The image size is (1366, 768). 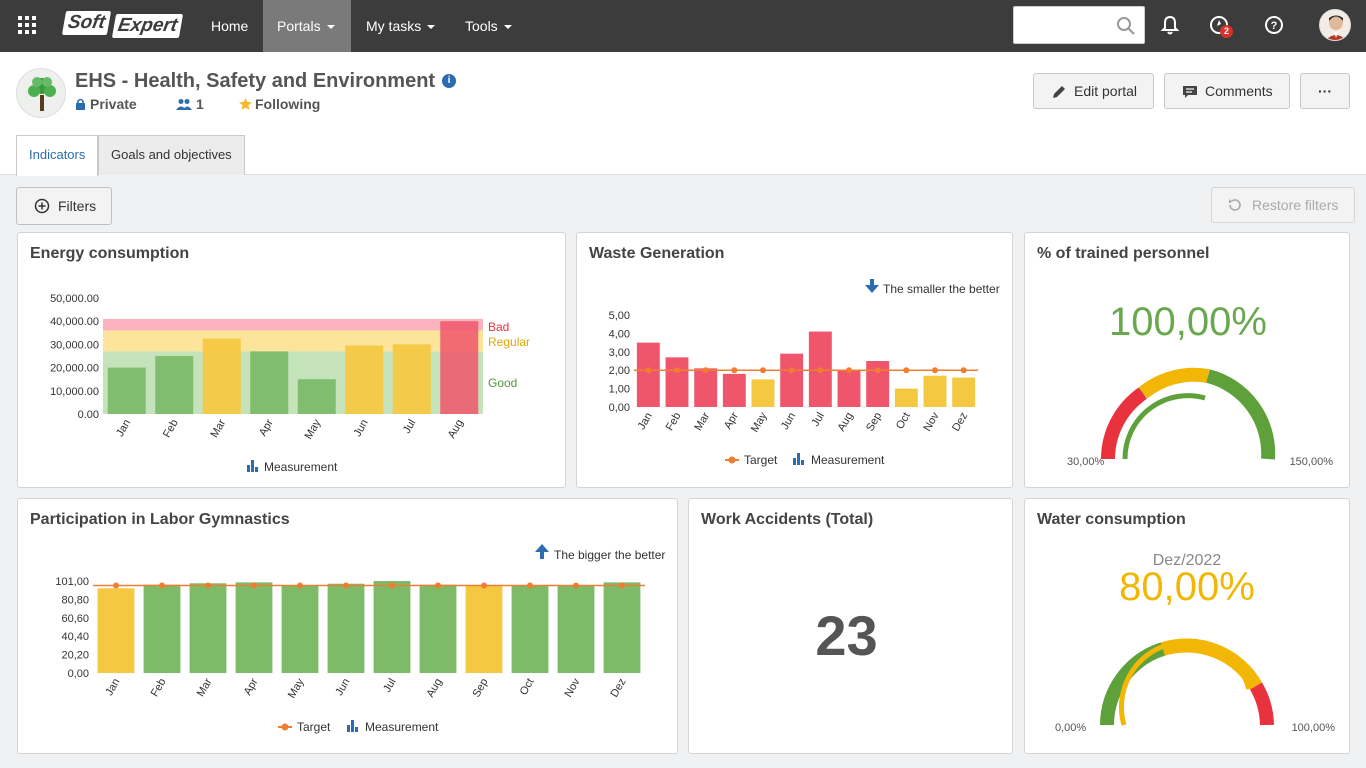 What do you see at coordinates (229, 26) in the screenshot?
I see `nav-home: Home` at bounding box center [229, 26].